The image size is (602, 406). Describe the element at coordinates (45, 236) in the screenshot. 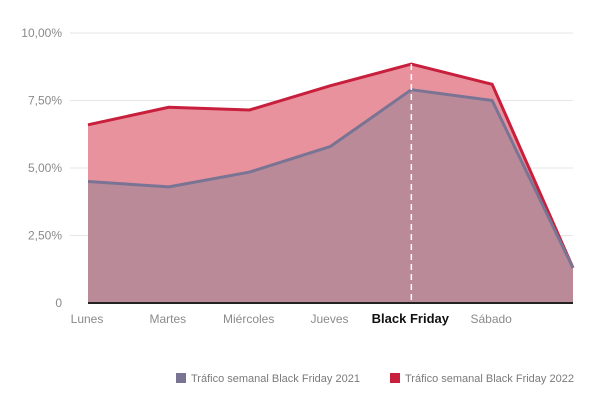

I see `y-tick-label: 2,50%` at that location.